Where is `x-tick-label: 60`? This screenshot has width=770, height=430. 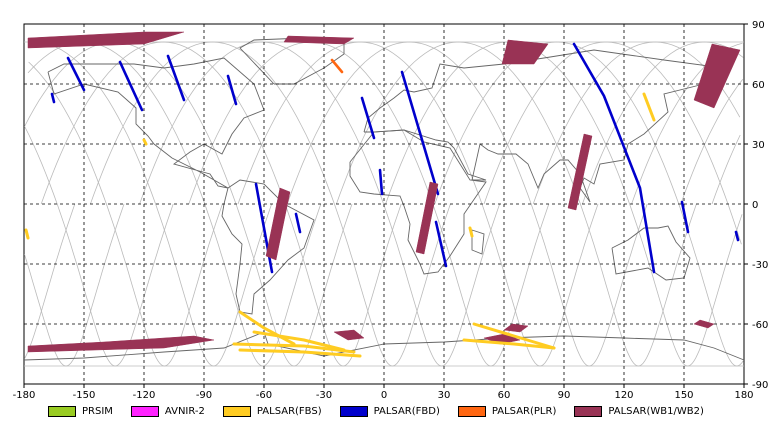 x-tick-label: 60 is located at coordinates (504, 395).